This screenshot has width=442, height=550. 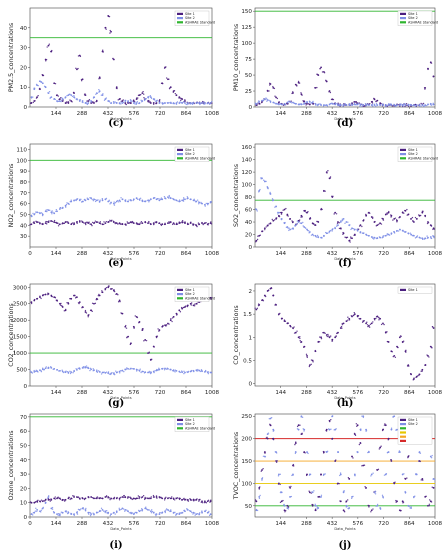 I want to click on y-tick-label: 500, so click(x=21, y=371).